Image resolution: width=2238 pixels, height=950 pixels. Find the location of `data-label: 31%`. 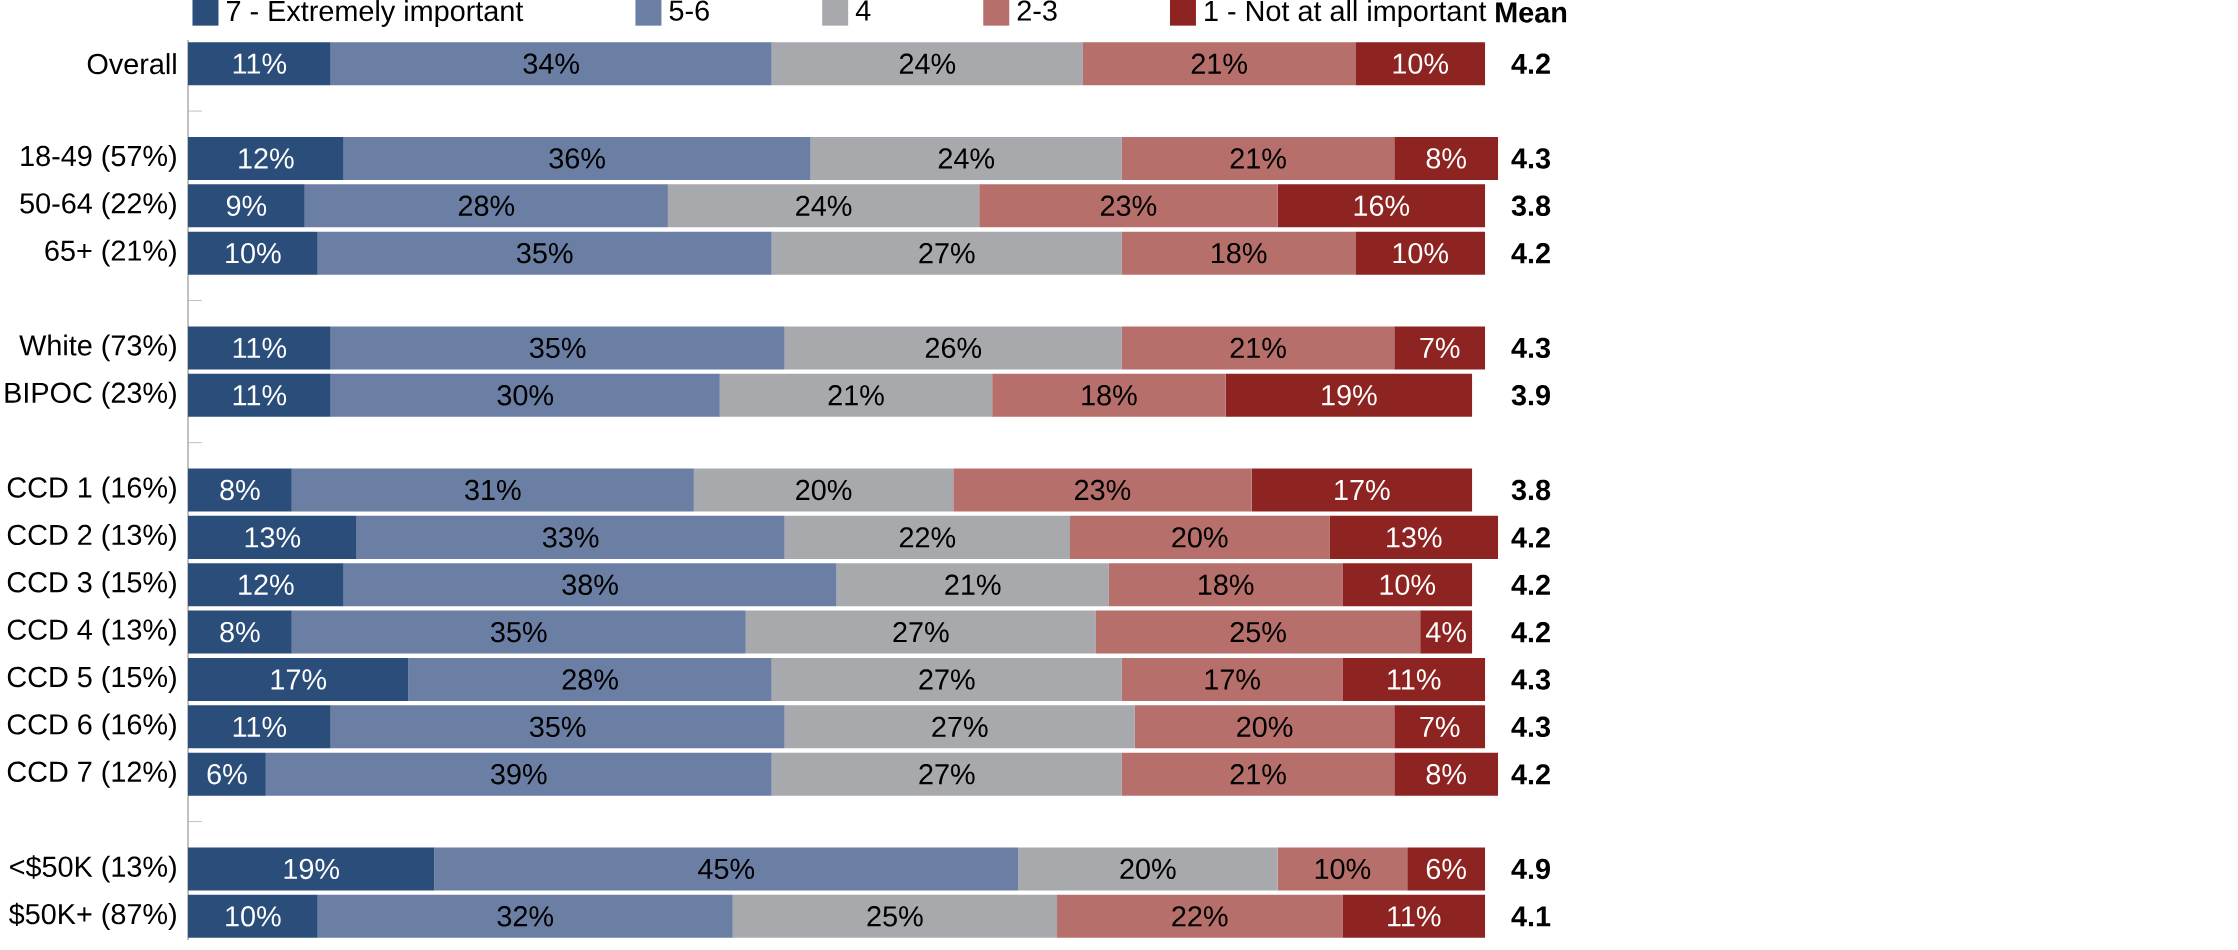

data-label: 31% is located at coordinates (493, 490).